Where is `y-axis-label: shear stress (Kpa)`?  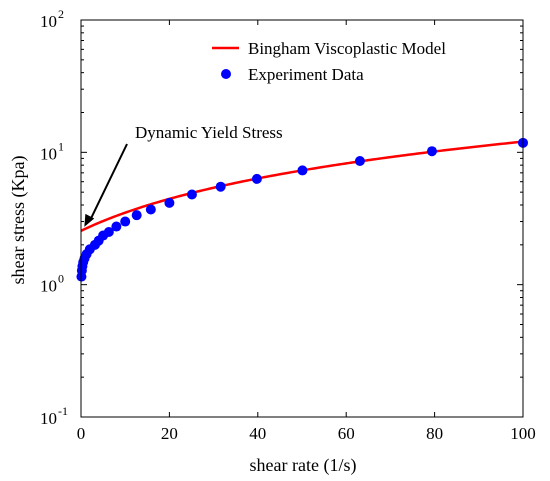 y-axis-label: shear stress (Kpa) is located at coordinates (18, 220).